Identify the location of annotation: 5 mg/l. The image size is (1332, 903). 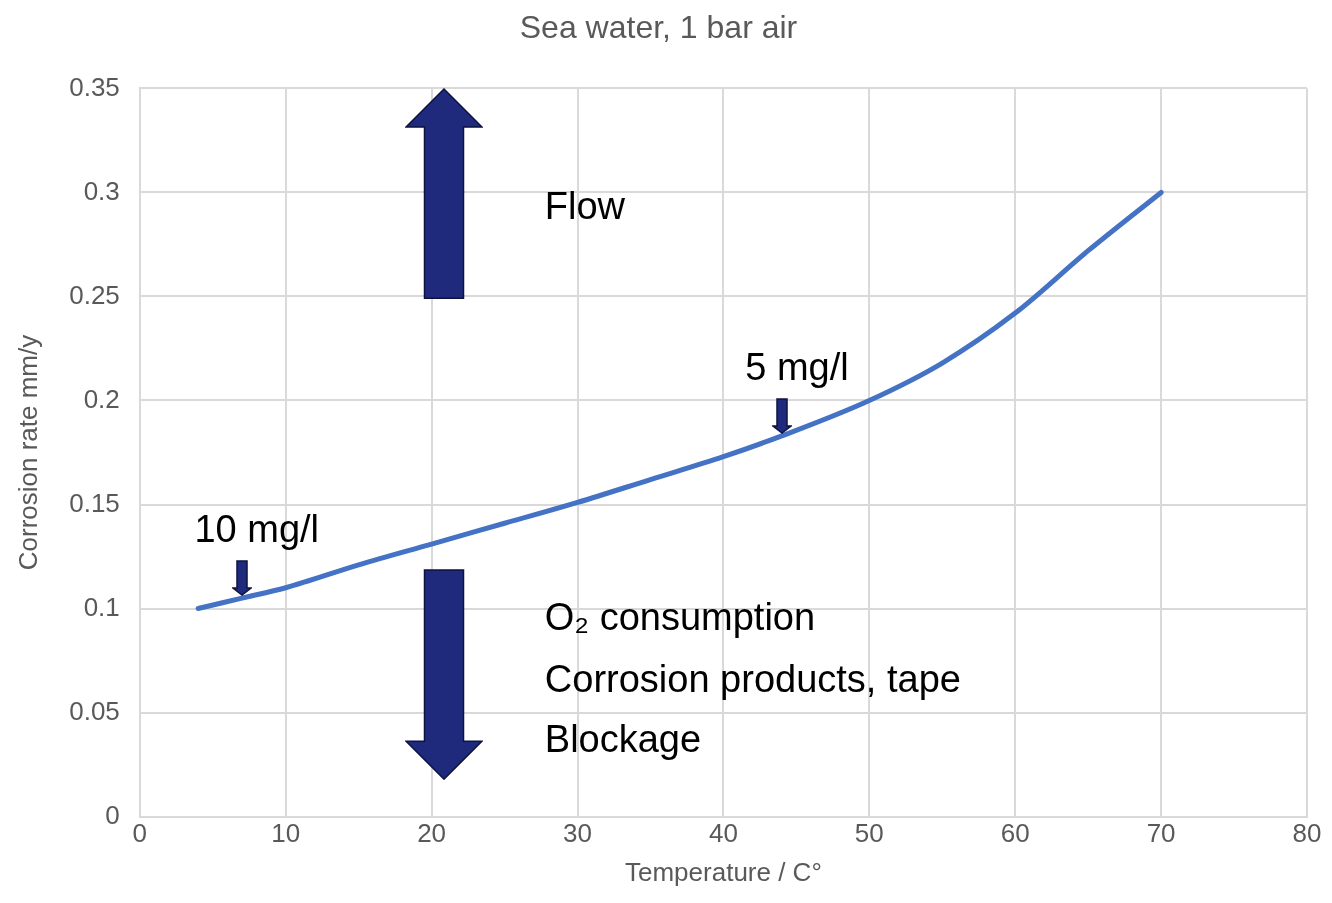
(797, 366).